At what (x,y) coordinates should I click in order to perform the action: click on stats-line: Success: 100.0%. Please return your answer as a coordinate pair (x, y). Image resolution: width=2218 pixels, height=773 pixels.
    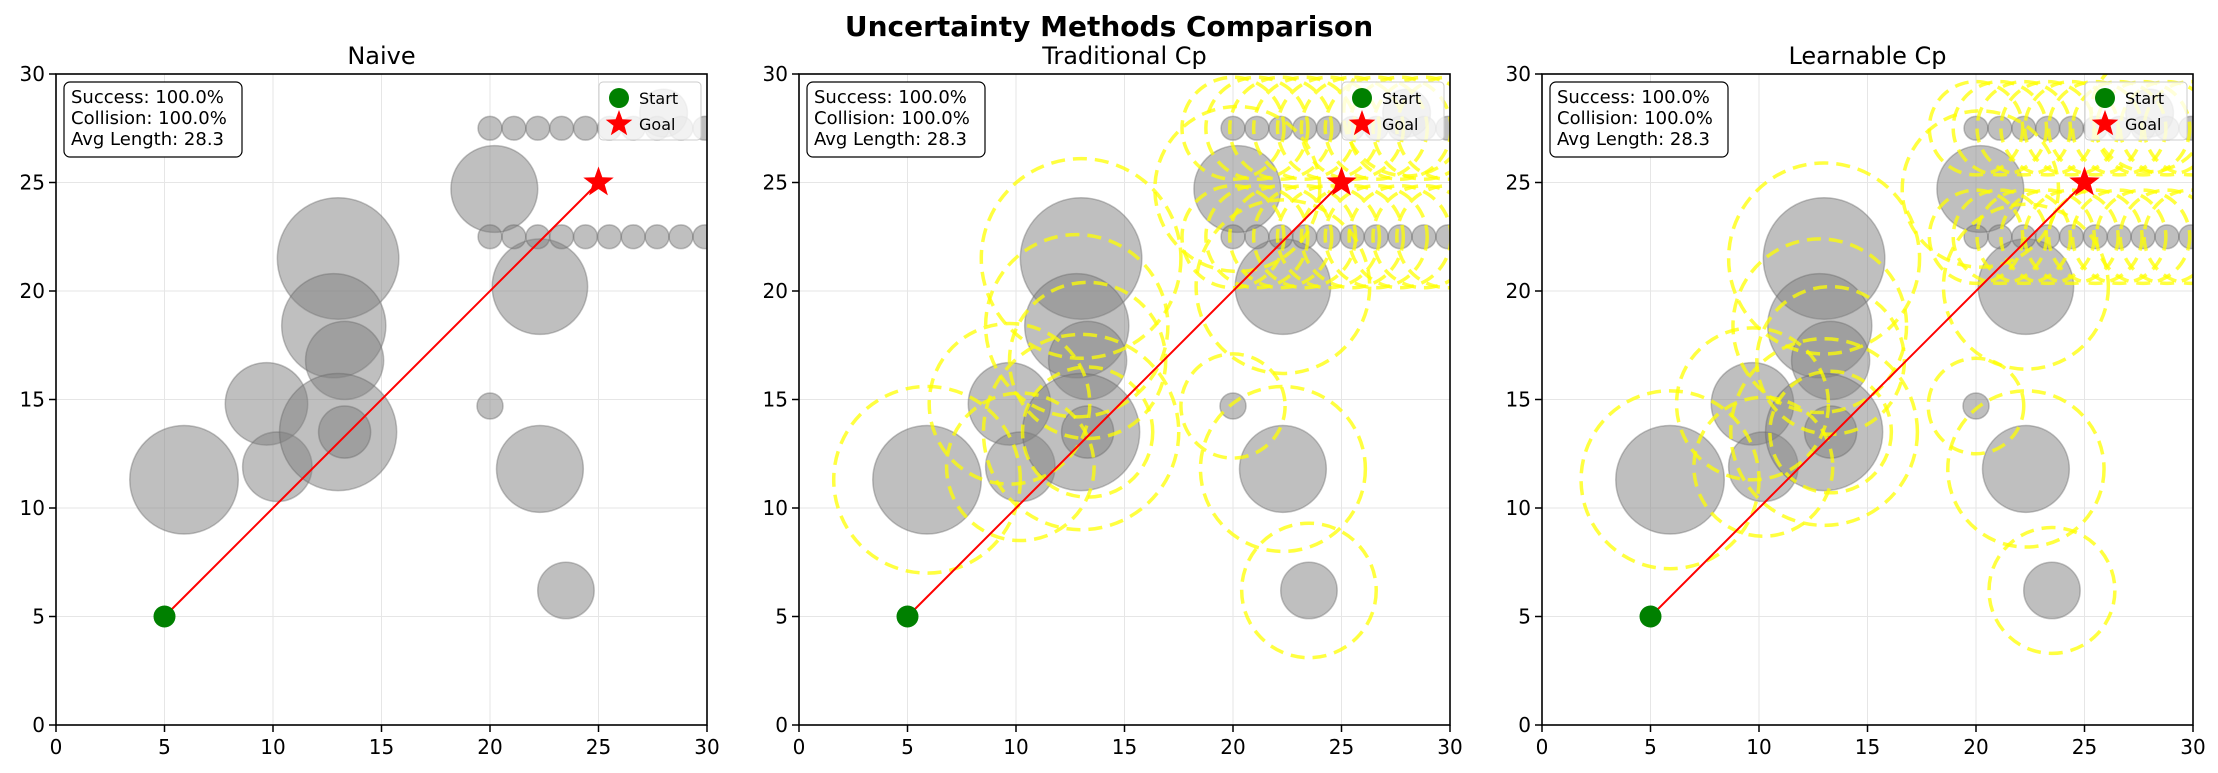
    Looking at the image, I should click on (147, 97).